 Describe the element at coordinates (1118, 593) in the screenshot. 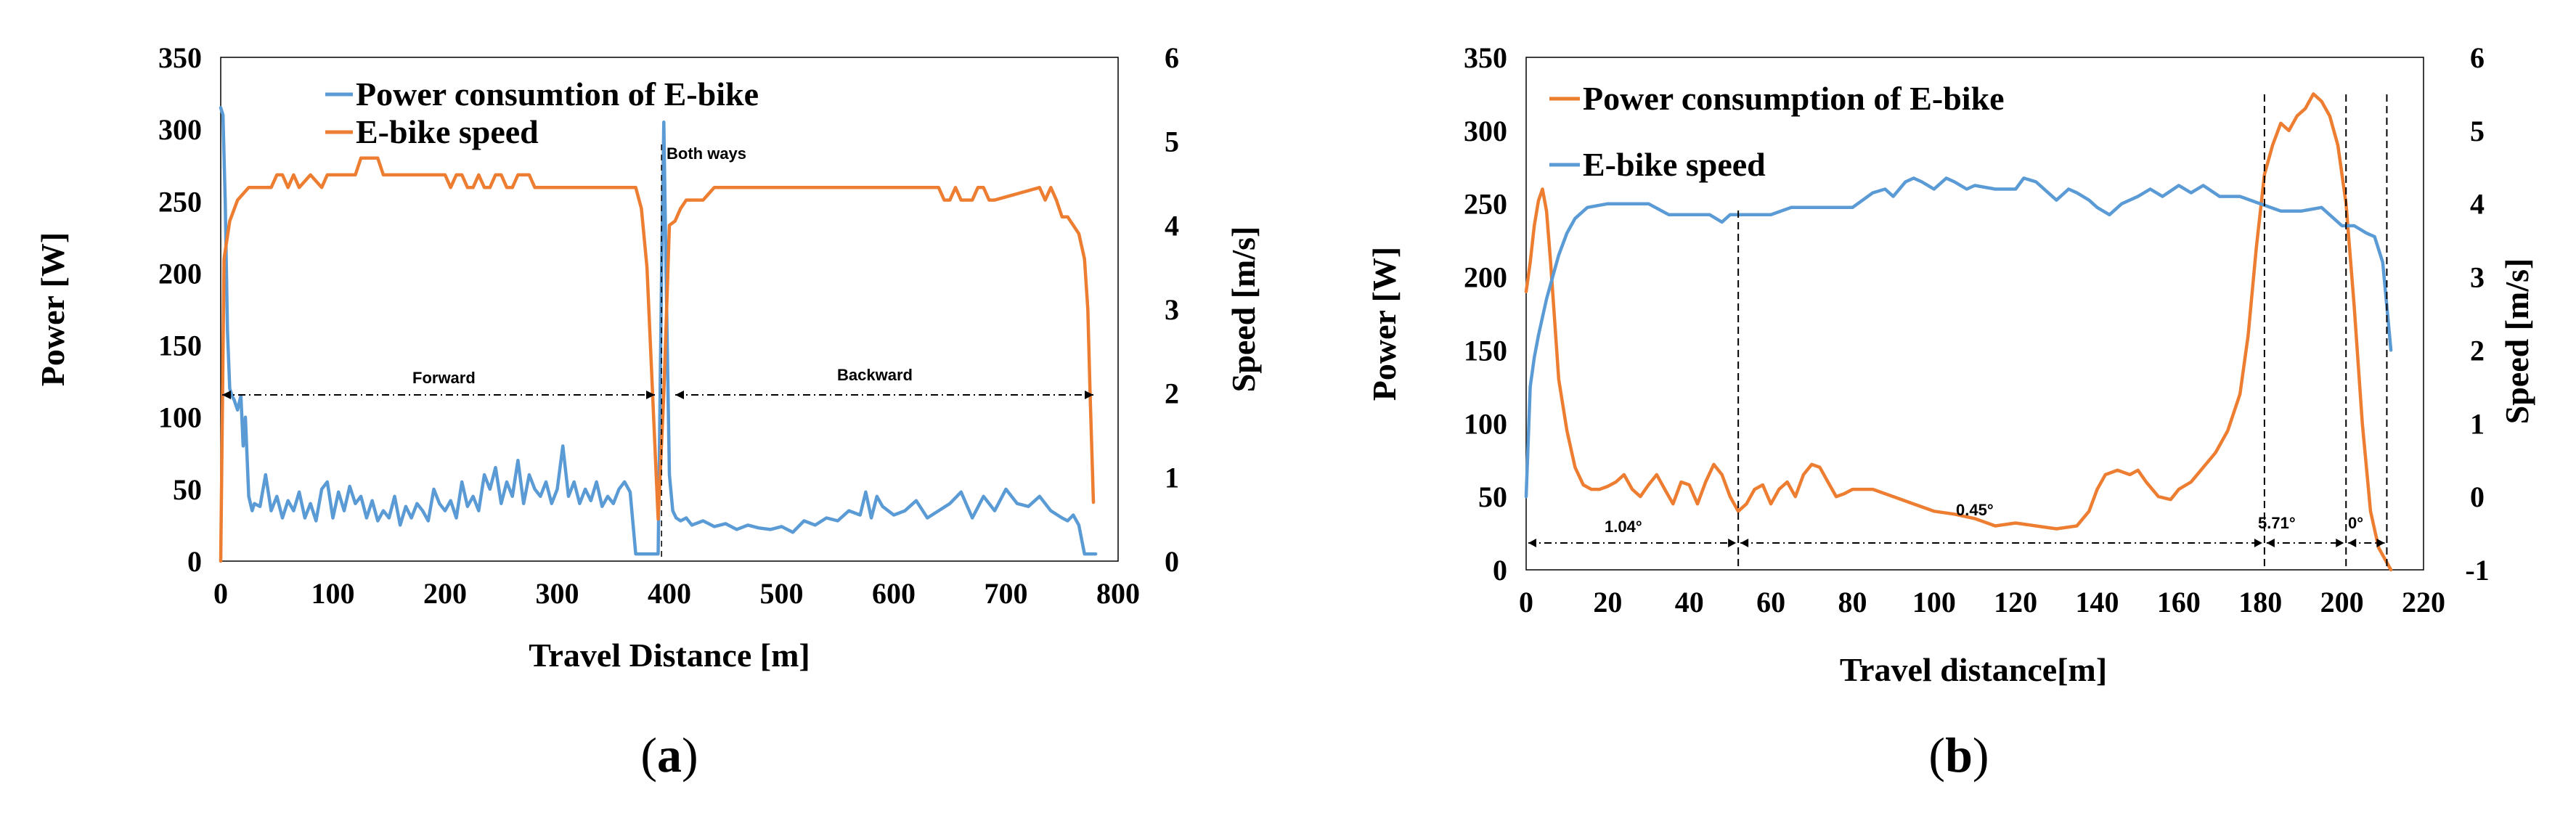

I see `chart-a-x-tick-label: 800` at that location.